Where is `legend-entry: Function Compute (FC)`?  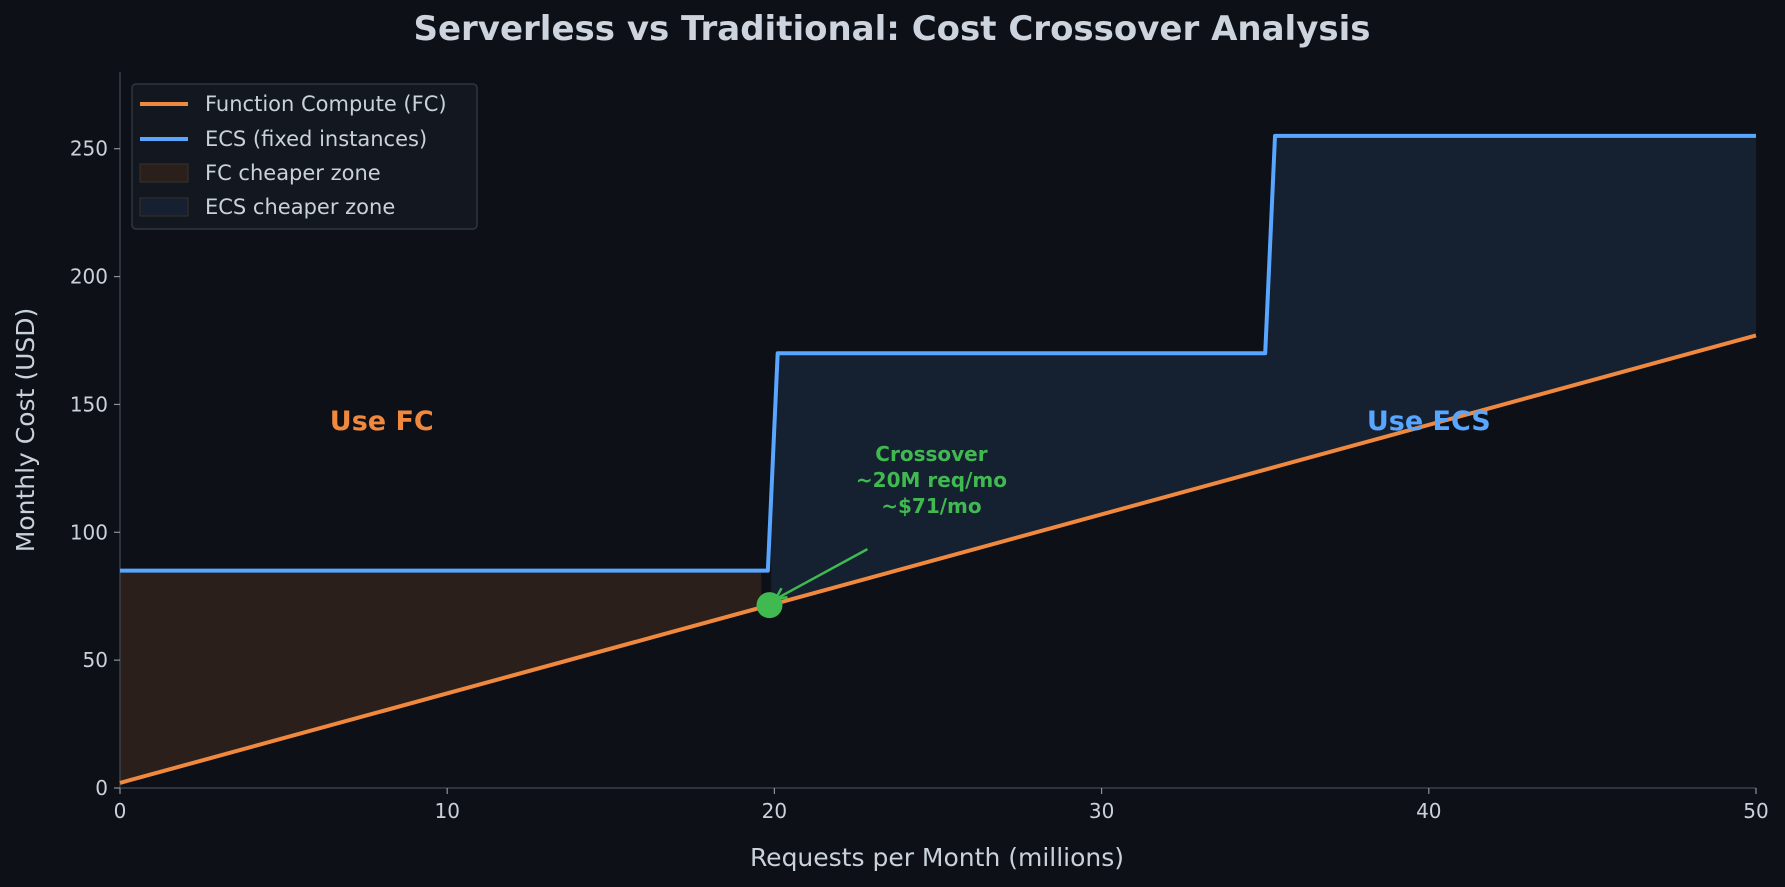 legend-entry: Function Compute (FC) is located at coordinates (326, 104).